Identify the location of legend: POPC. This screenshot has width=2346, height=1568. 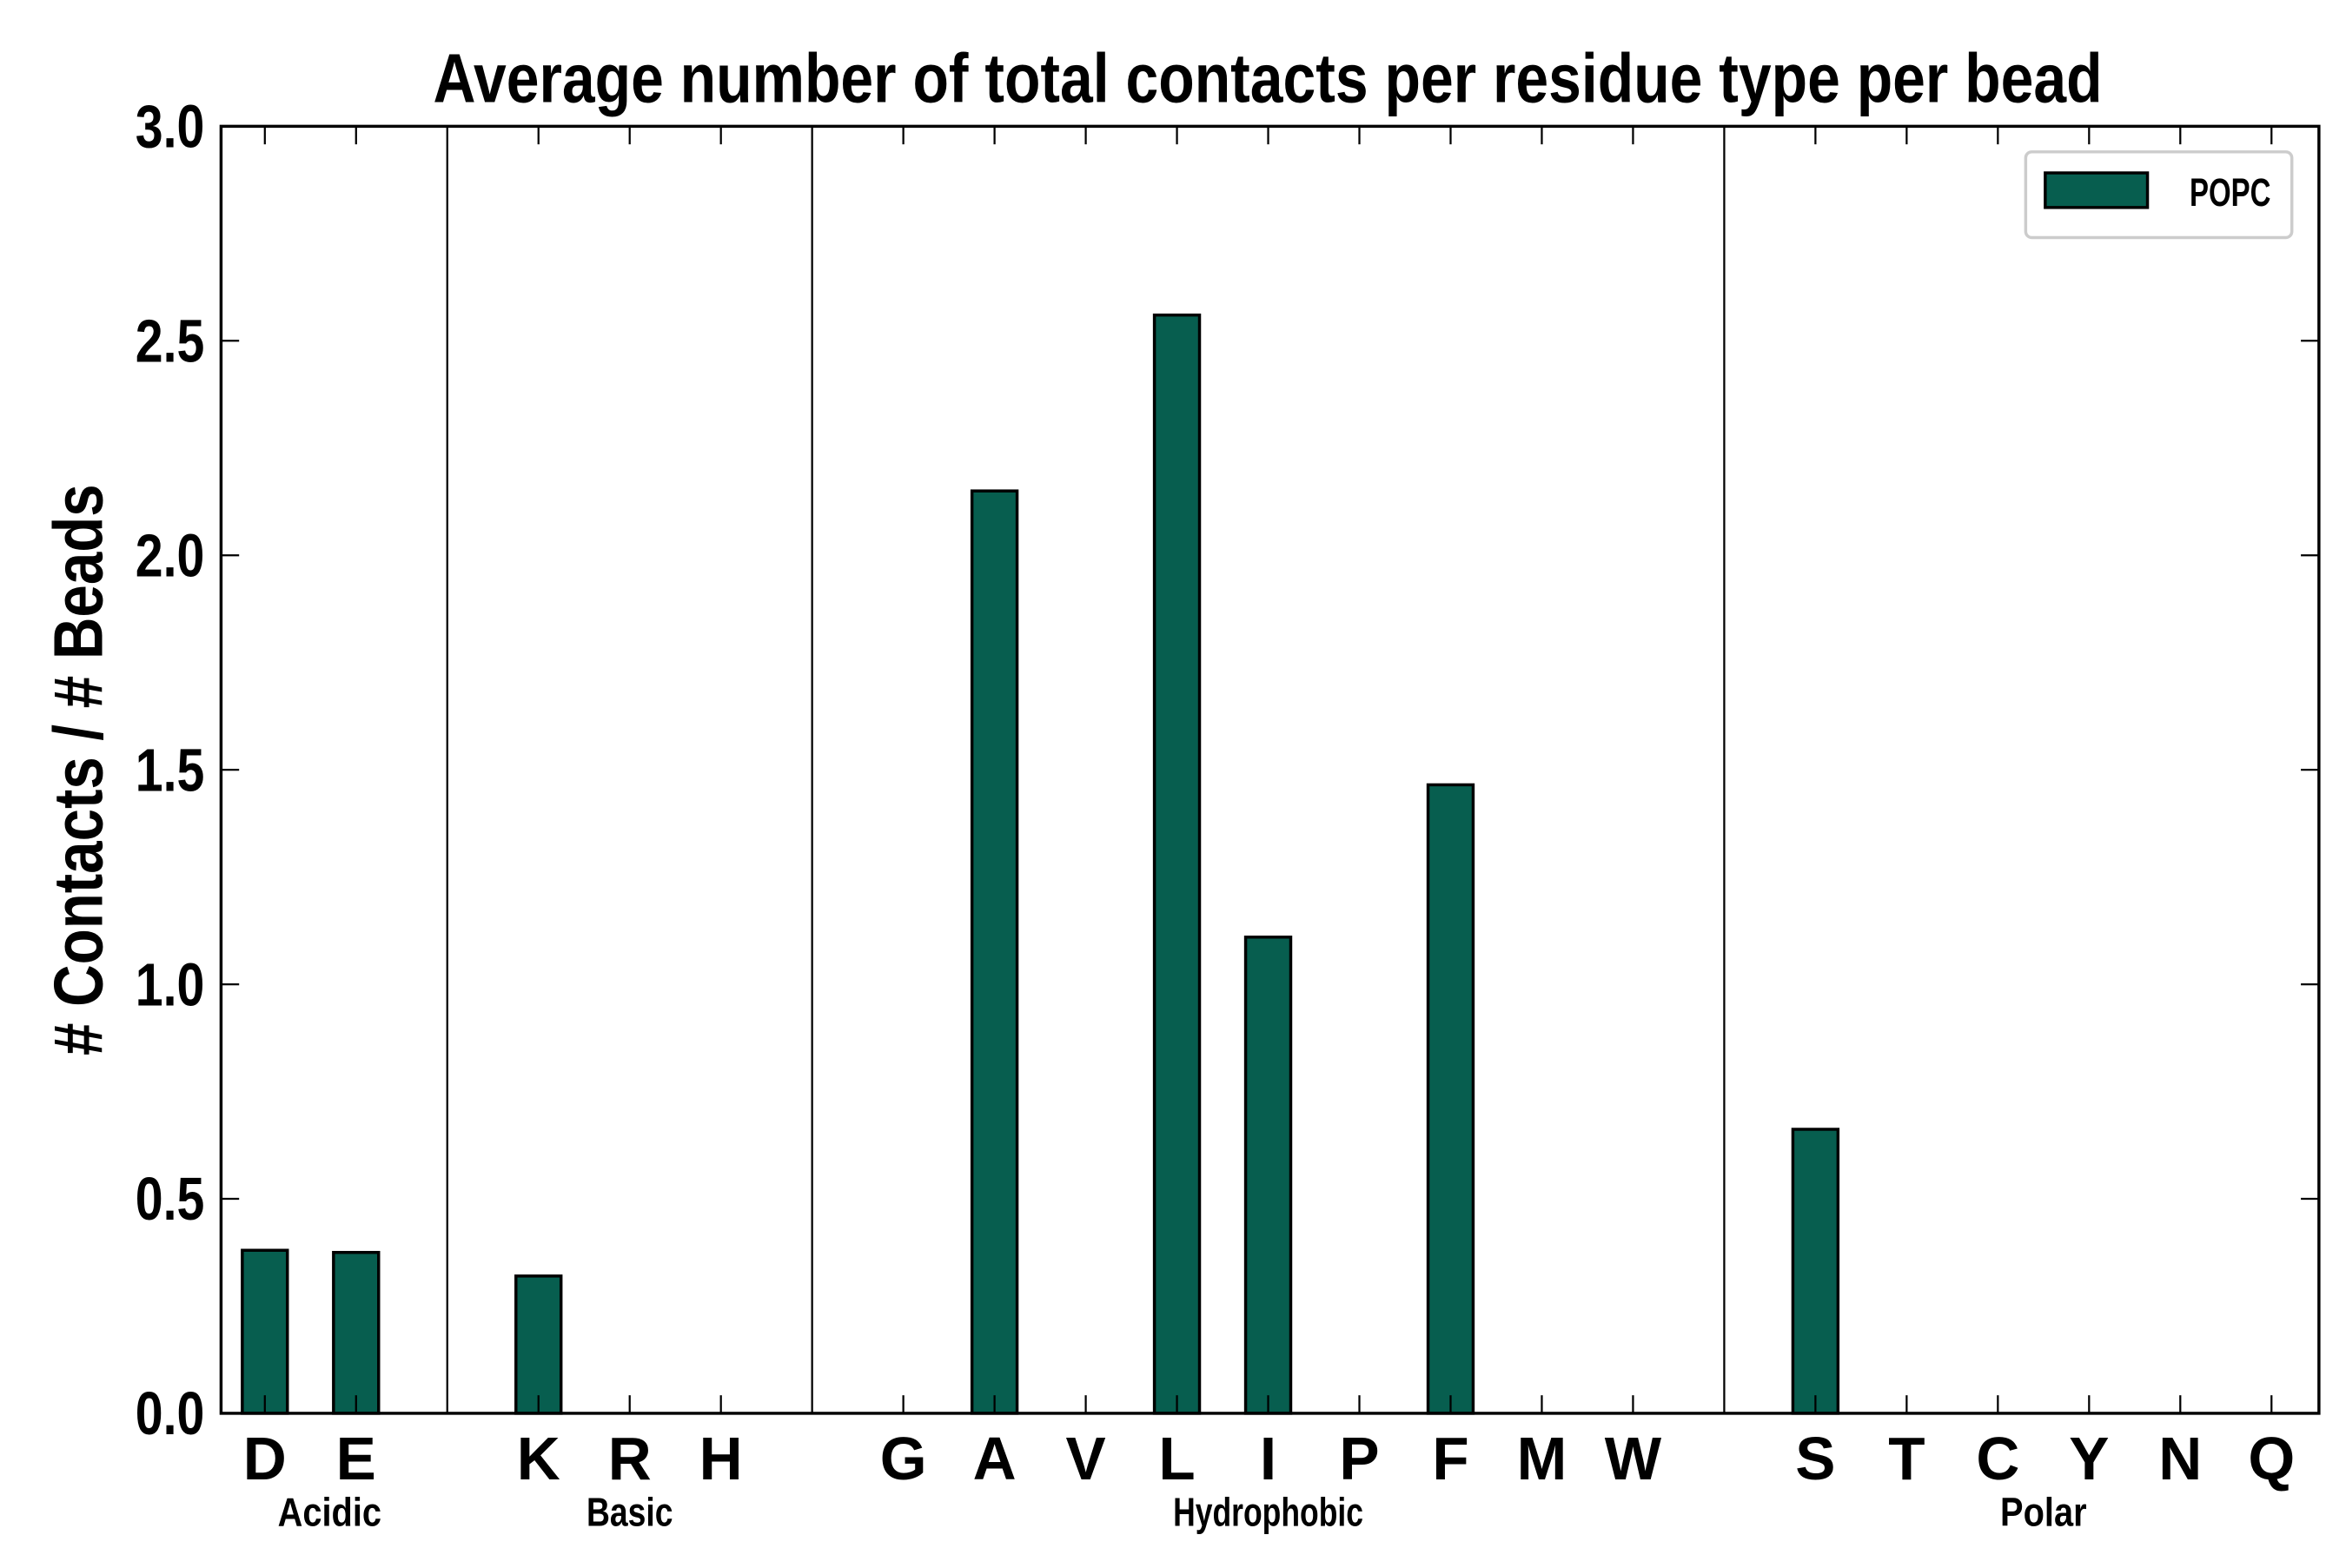
(2159, 195).